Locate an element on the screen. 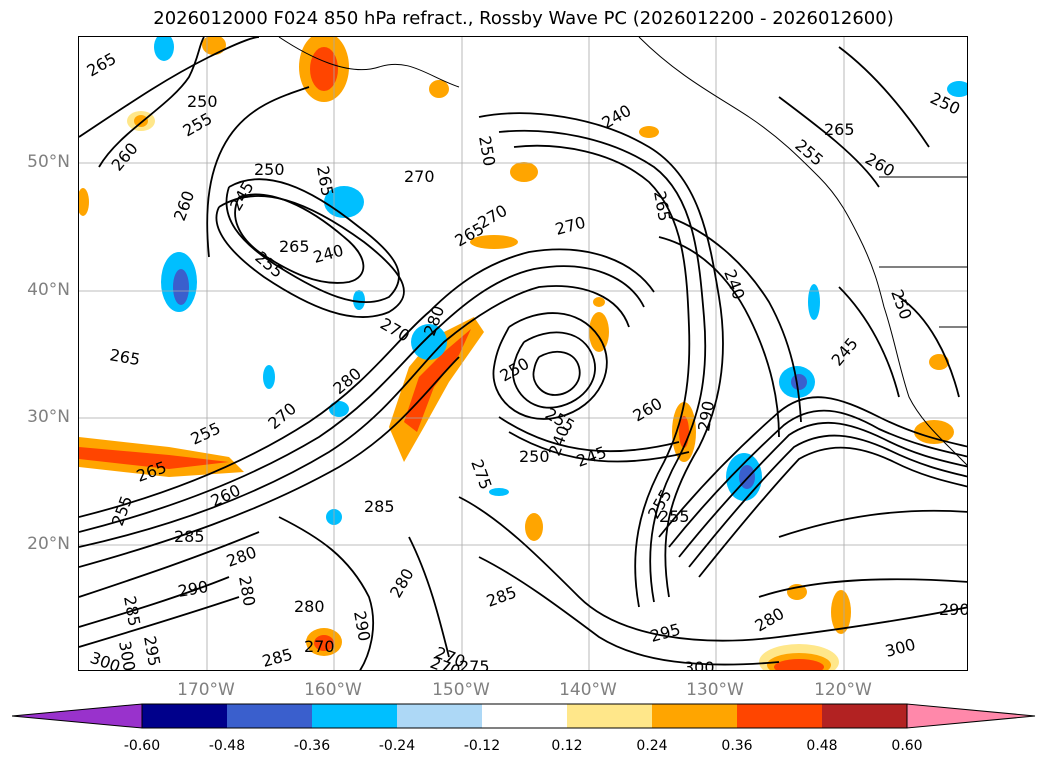  colorbar-tick-label: 0.60 is located at coordinates (907, 746).